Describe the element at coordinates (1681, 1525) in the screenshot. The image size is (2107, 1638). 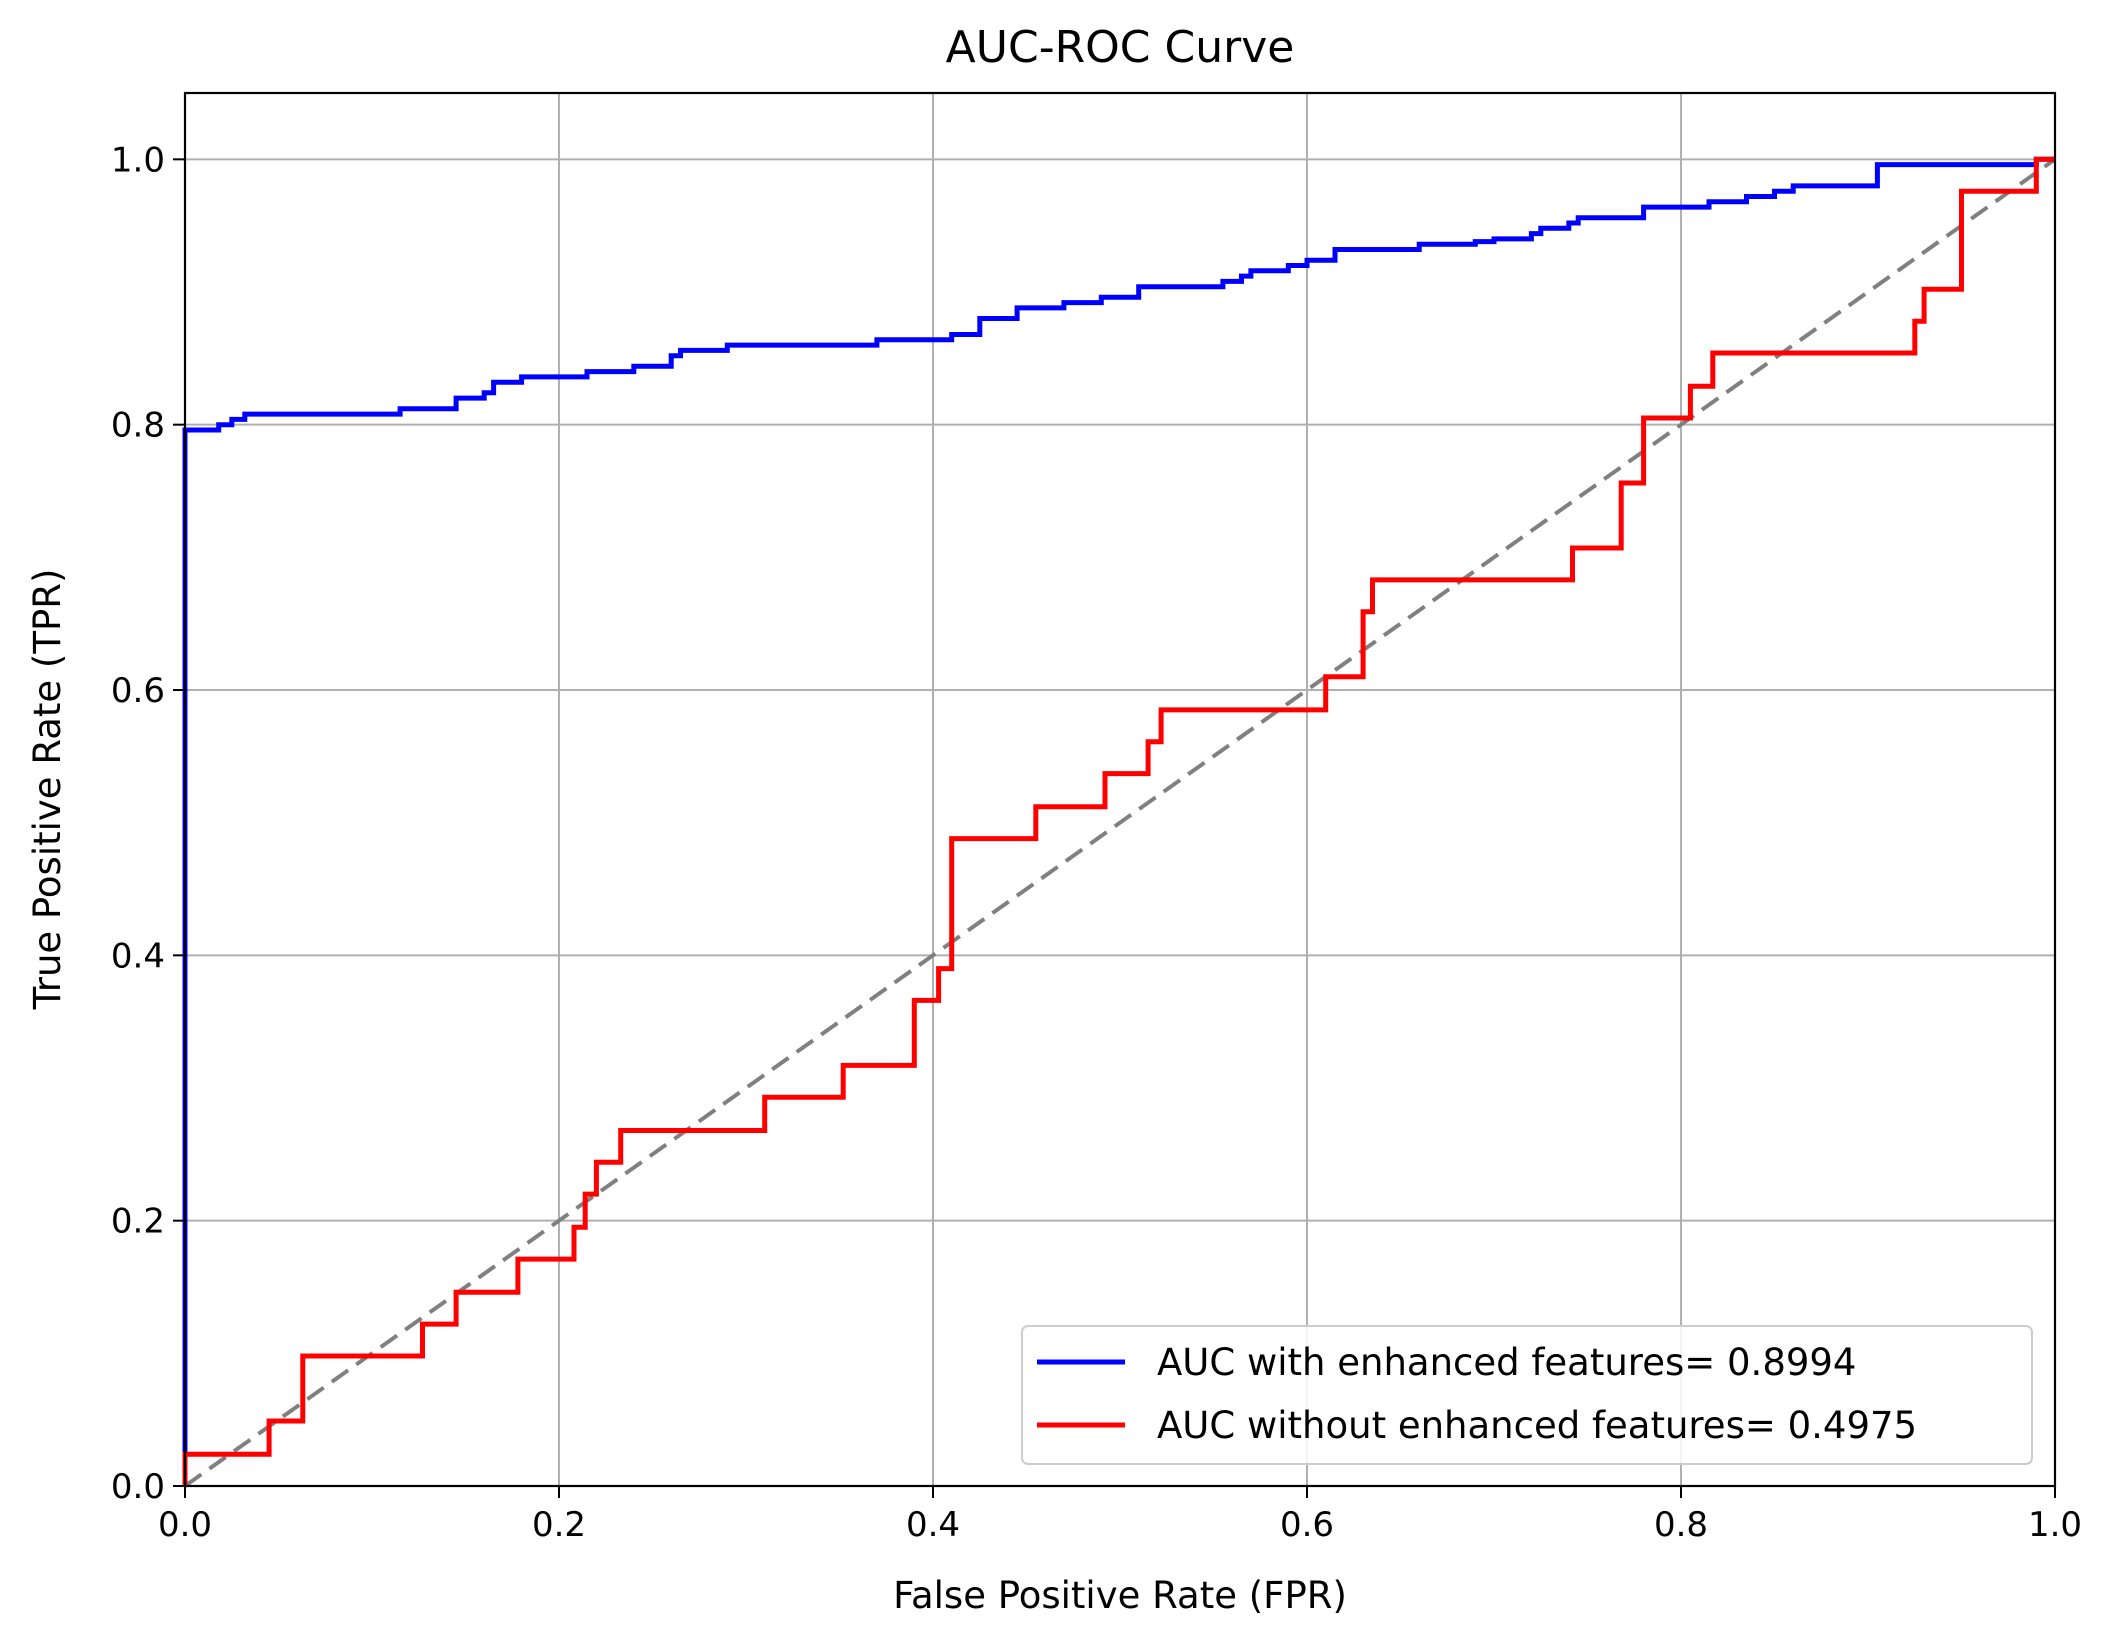
I see `x-tick-label: 0.8` at that location.